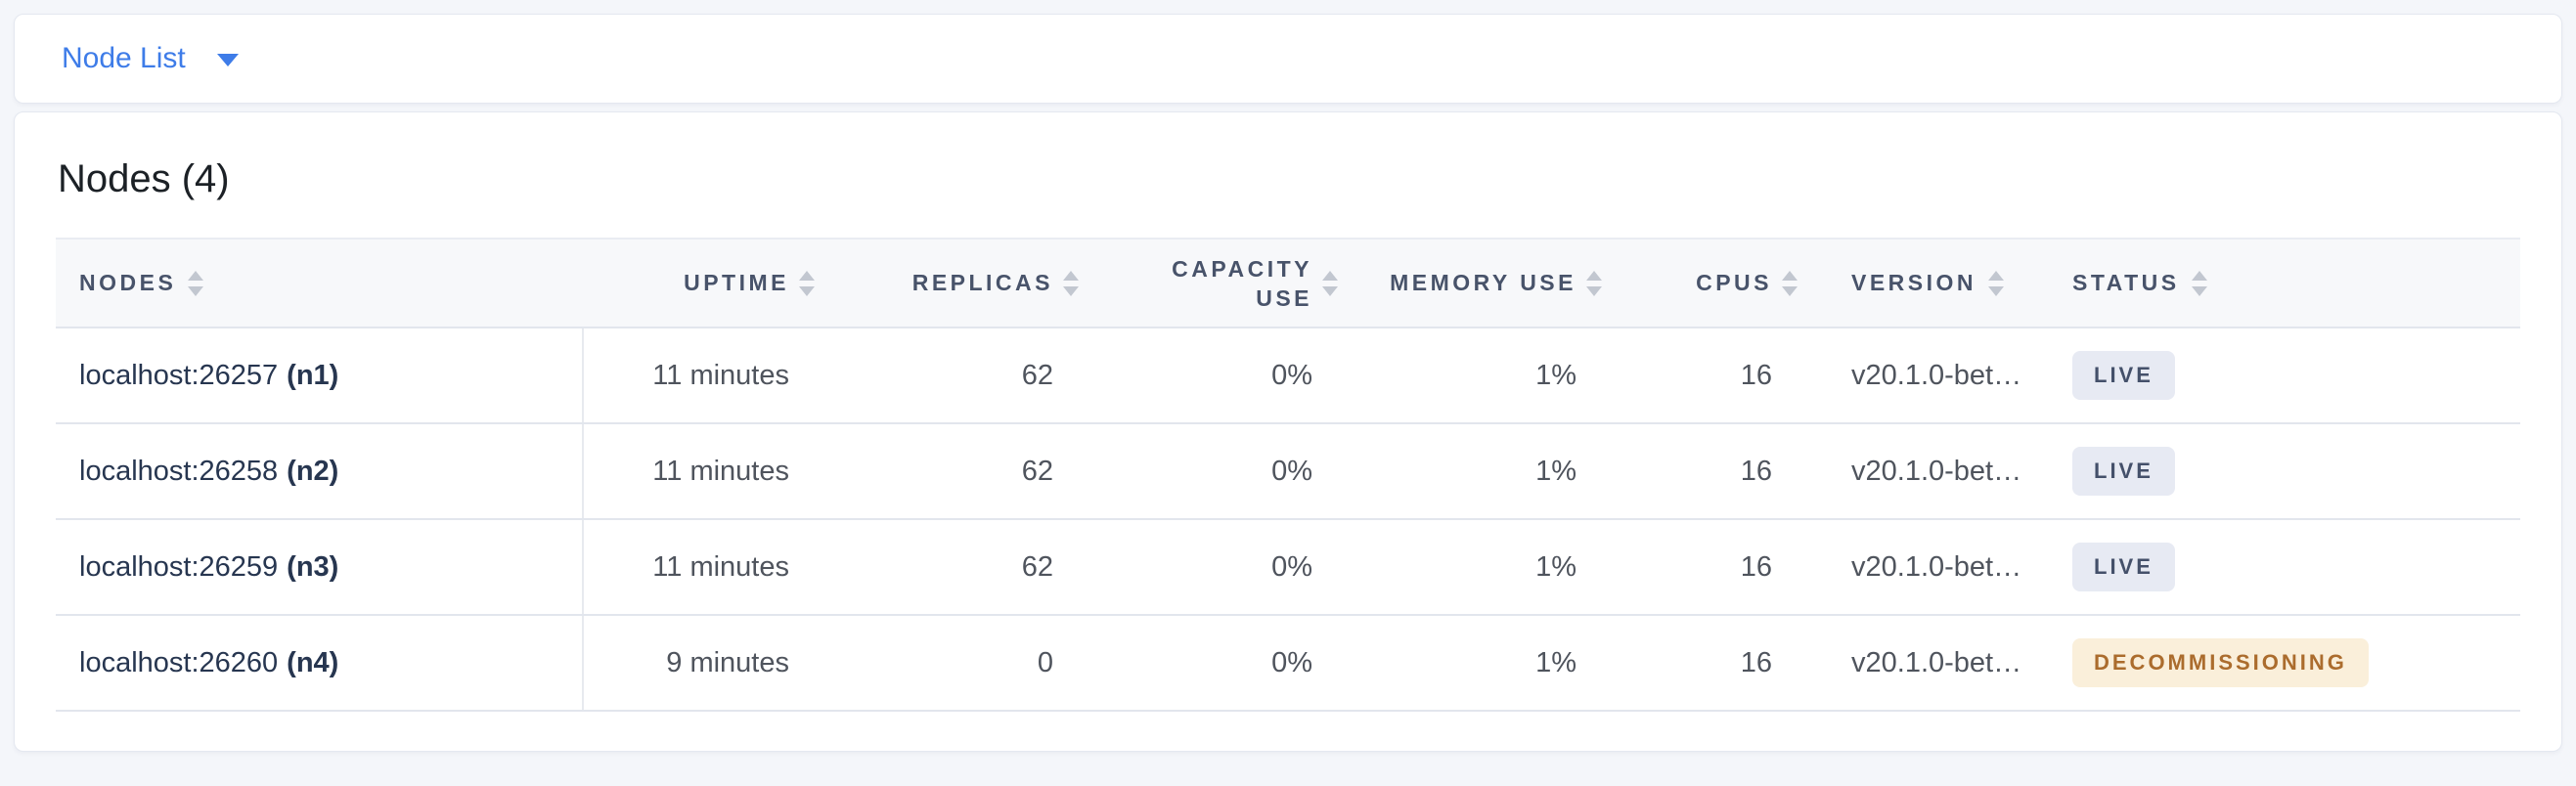 This screenshot has height=786, width=2576. I want to click on page-title: Nodes (4), so click(144, 178).